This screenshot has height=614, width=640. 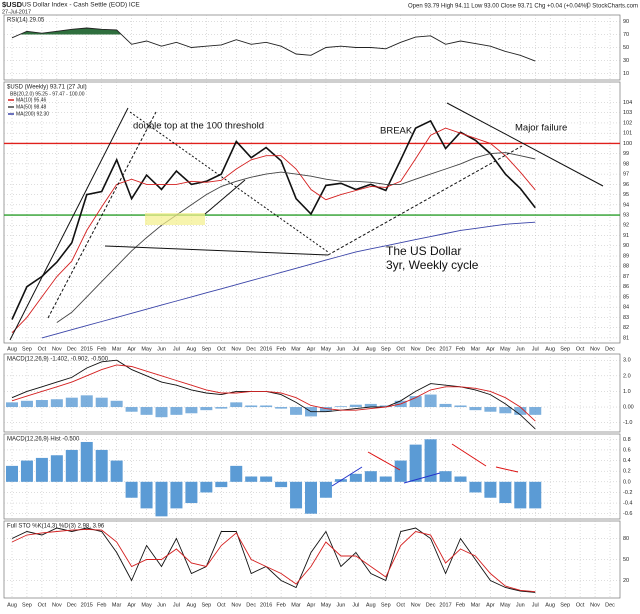 I want to click on y-tick-label: 70, so click(x=626, y=35).